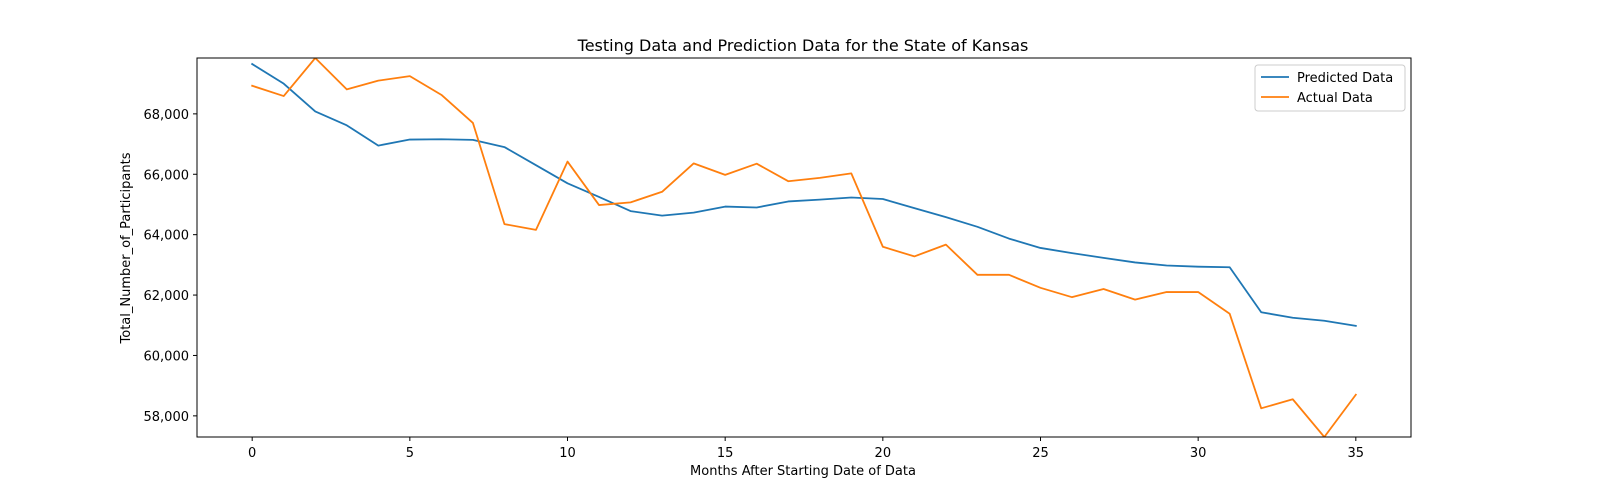 The height and width of the screenshot is (504, 1600). What do you see at coordinates (883, 453) in the screenshot?
I see `x-tick-label: 20` at bounding box center [883, 453].